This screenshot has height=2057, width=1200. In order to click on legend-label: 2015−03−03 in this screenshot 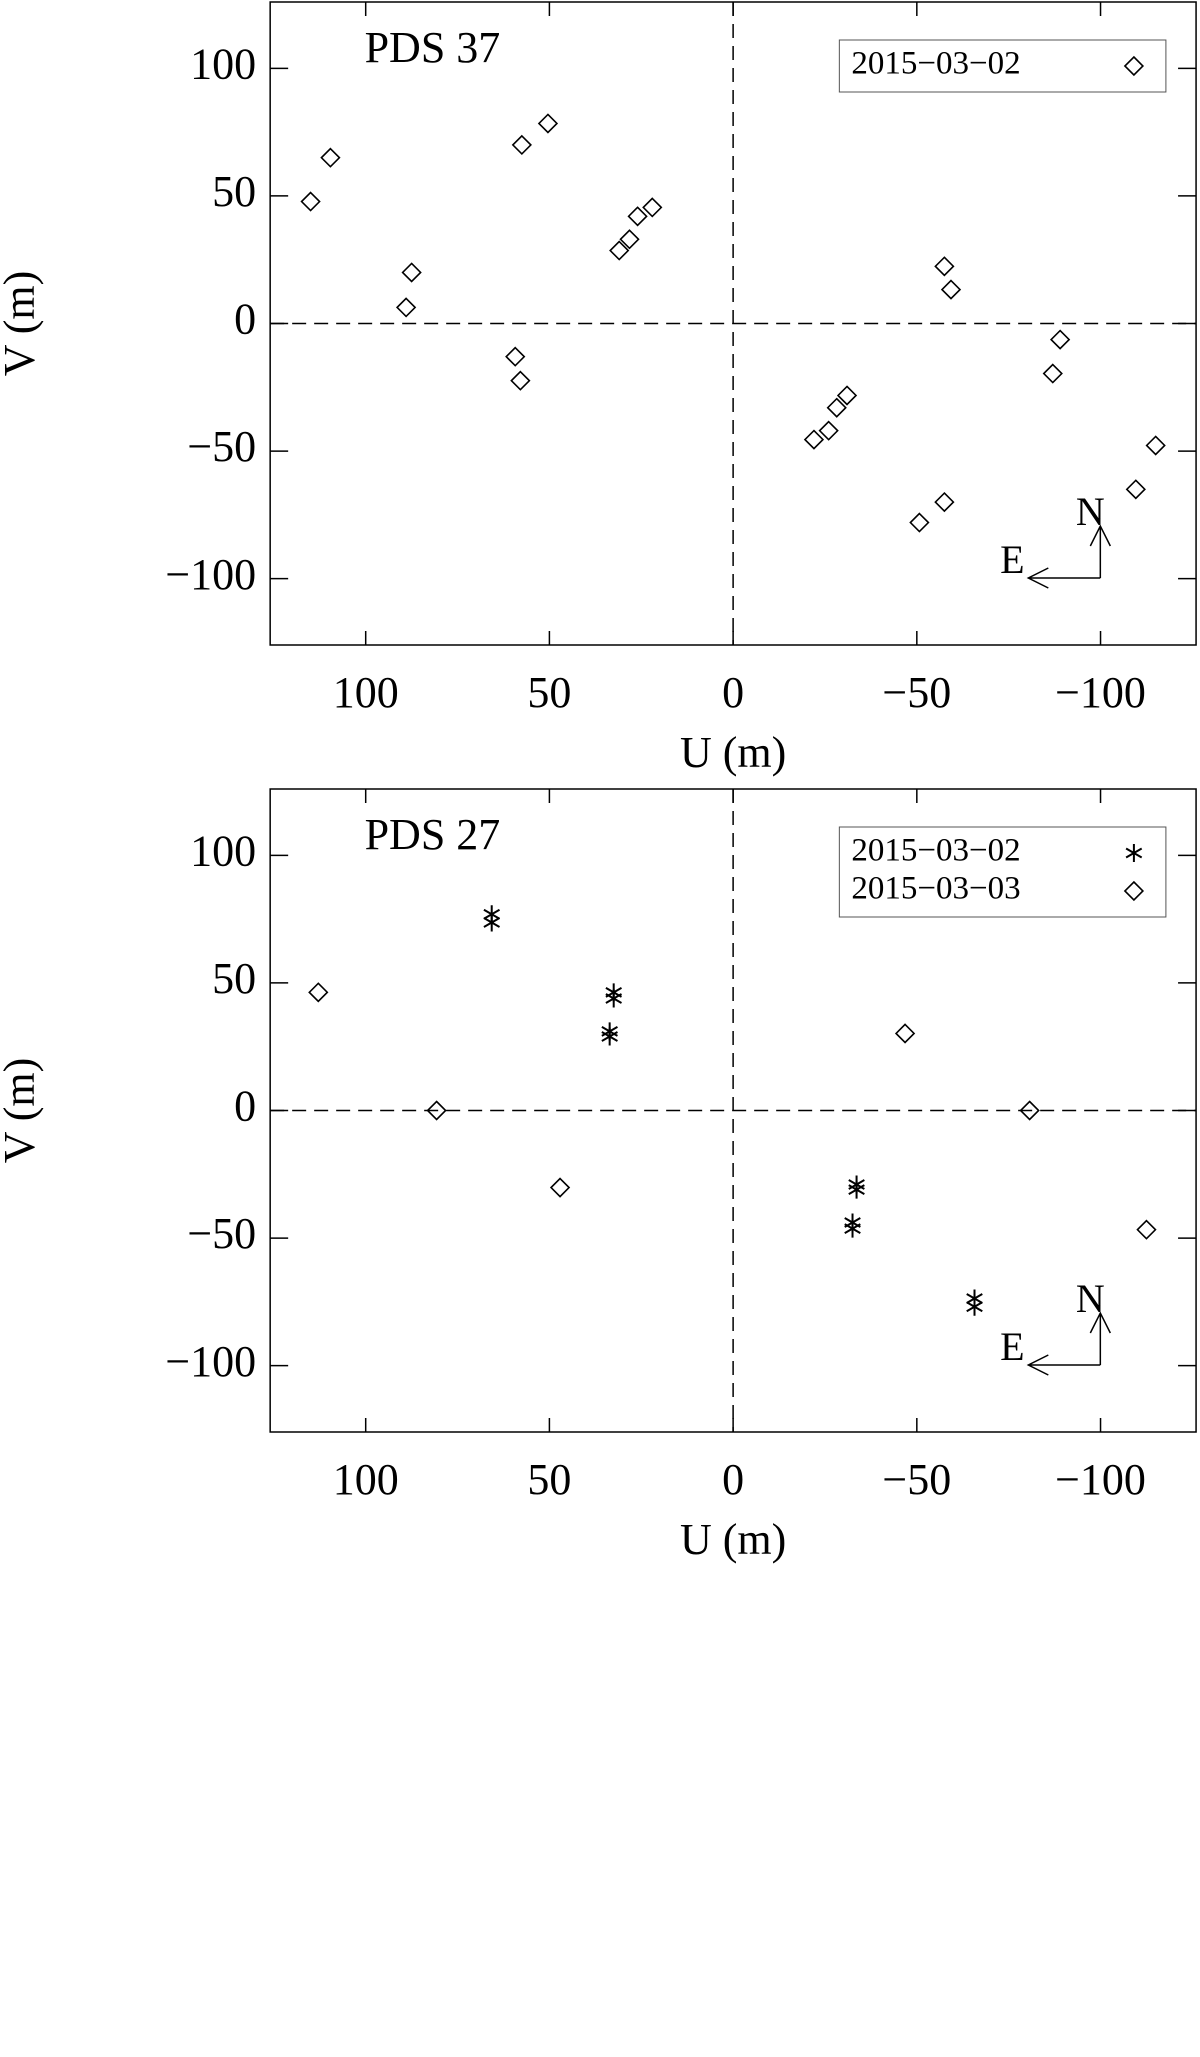, I will do `click(935, 889)`.